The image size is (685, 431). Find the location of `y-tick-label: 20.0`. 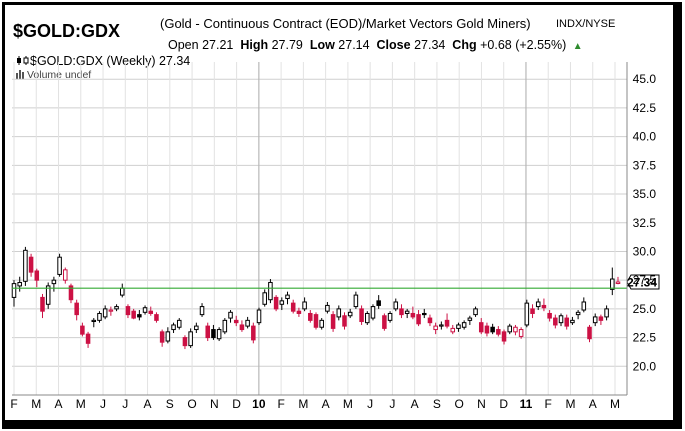

y-tick-label: 20.0 is located at coordinates (645, 366).